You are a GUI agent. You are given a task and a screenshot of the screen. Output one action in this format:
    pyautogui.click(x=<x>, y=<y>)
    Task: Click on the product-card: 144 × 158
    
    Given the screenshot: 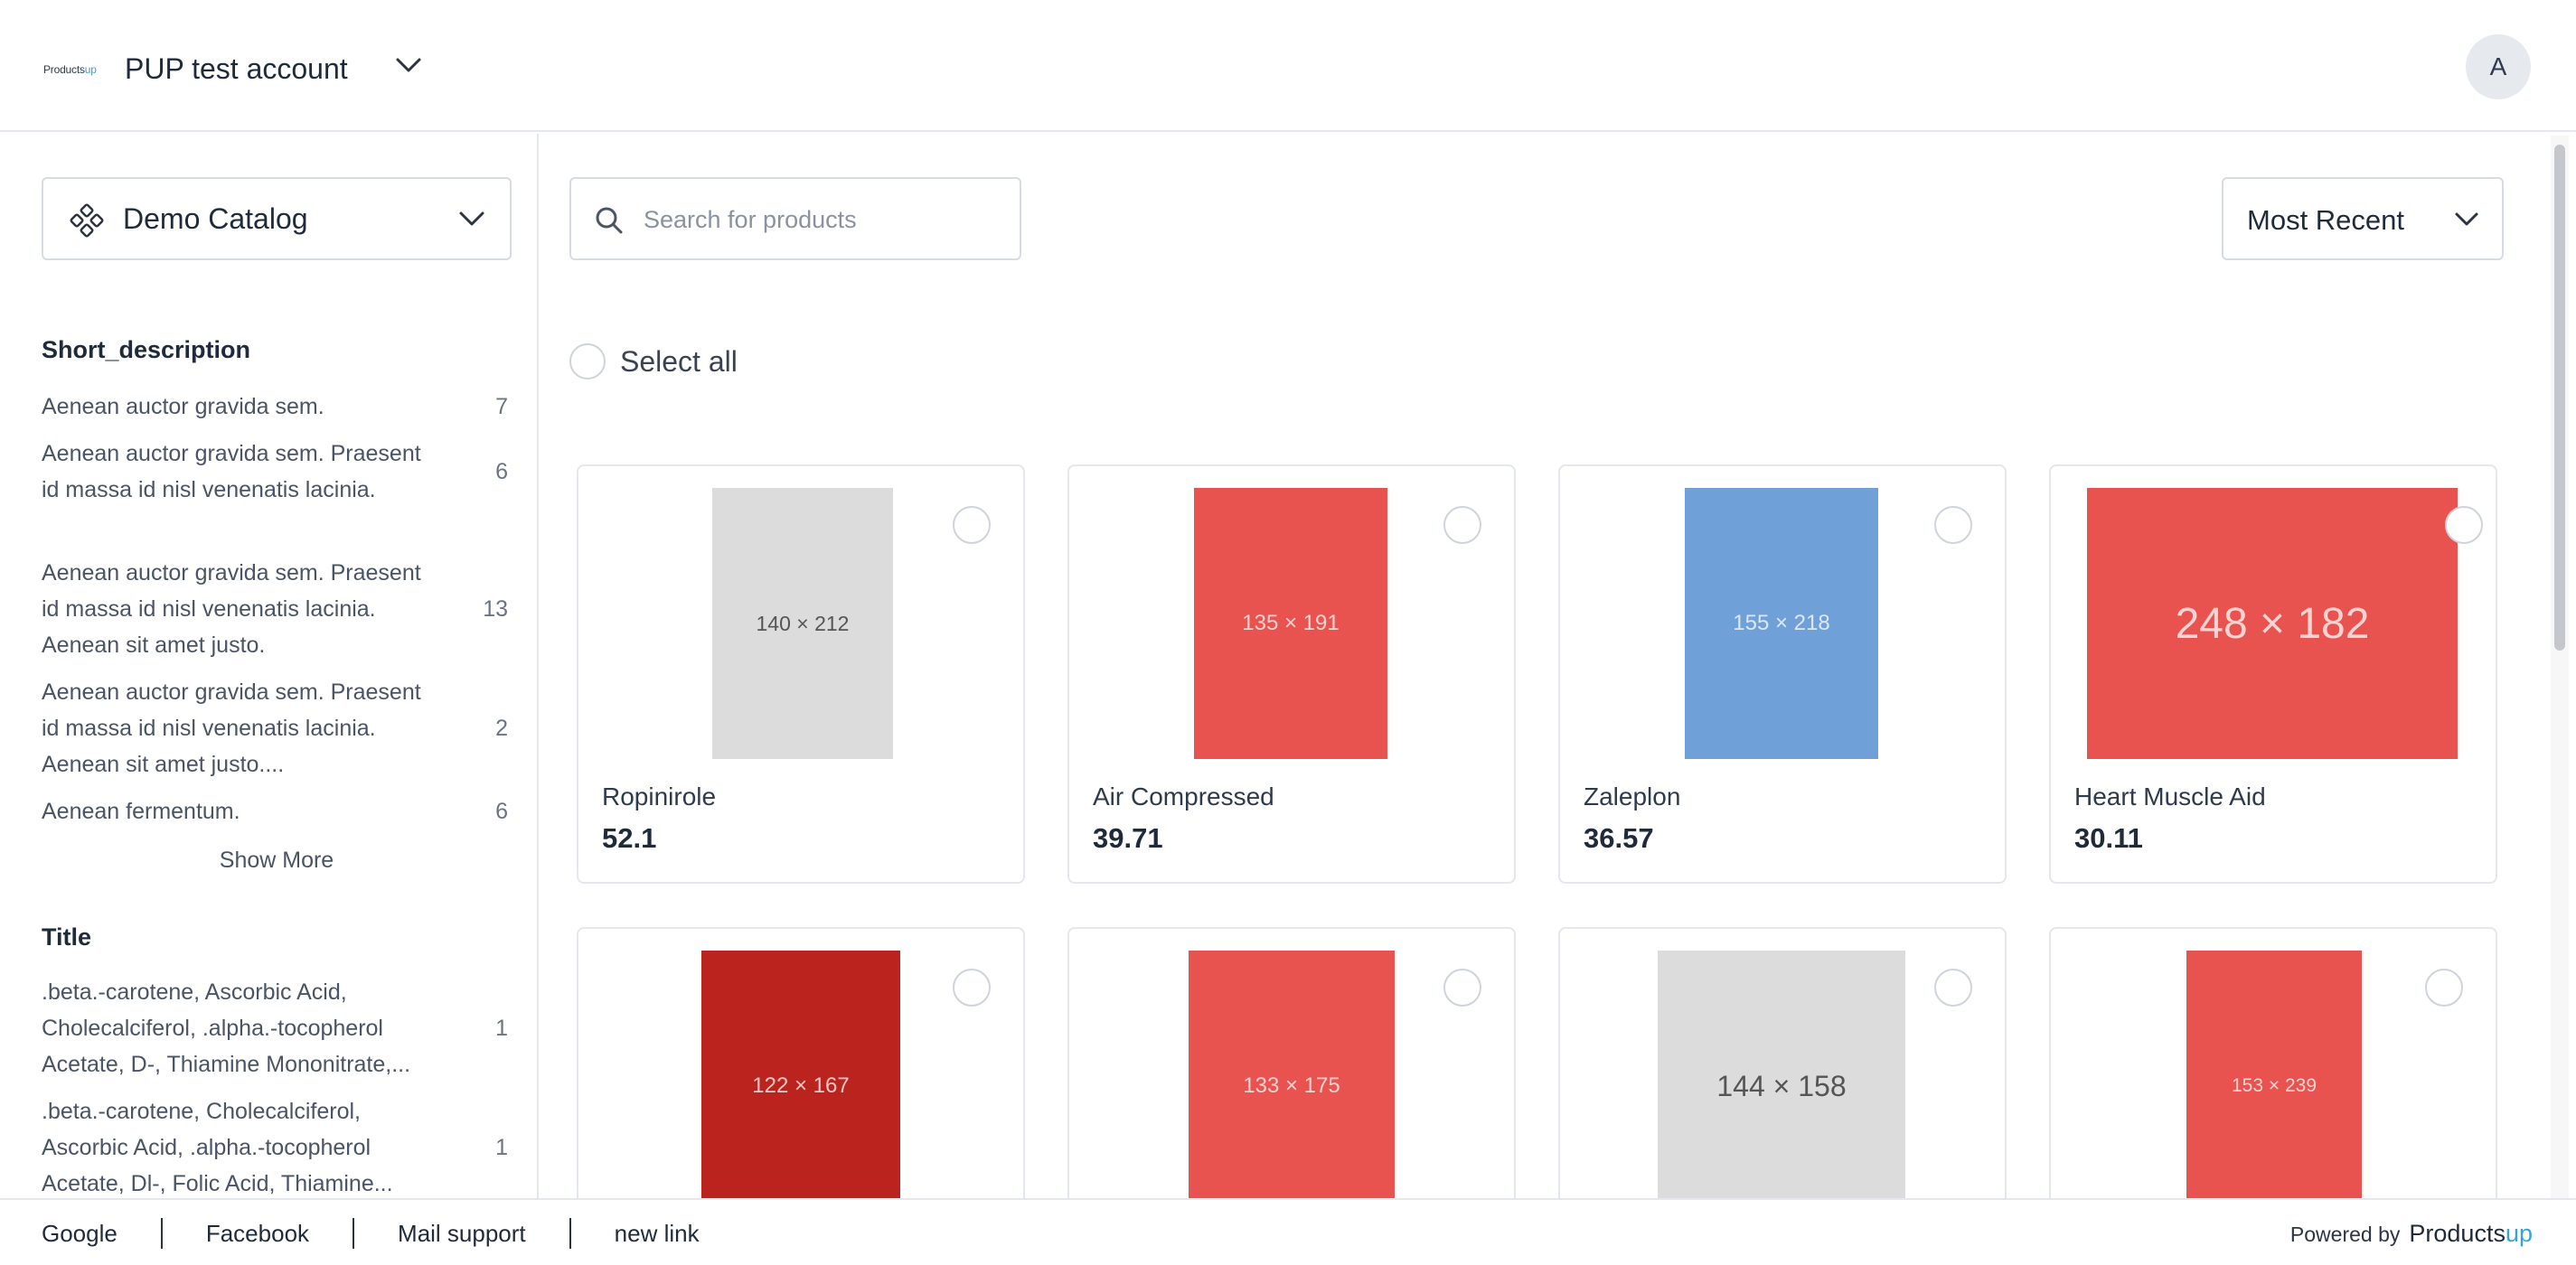 What is the action you would take?
    pyautogui.click(x=1783, y=1063)
    